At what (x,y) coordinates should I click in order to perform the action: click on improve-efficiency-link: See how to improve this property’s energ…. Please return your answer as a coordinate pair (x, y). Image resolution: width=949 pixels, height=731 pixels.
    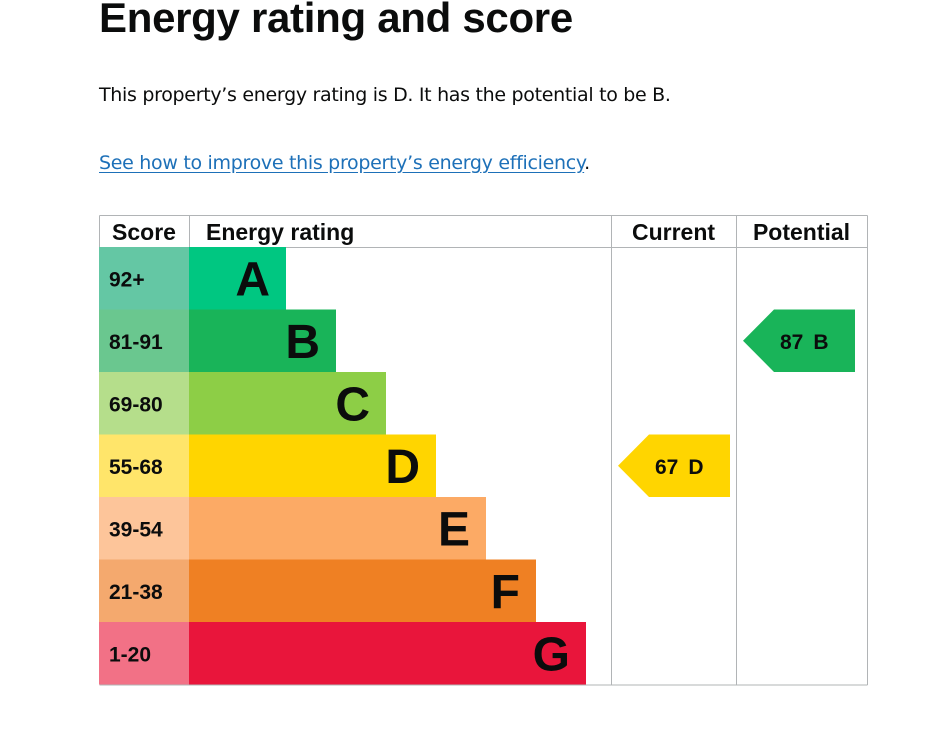
    Looking at the image, I should click on (342, 163).